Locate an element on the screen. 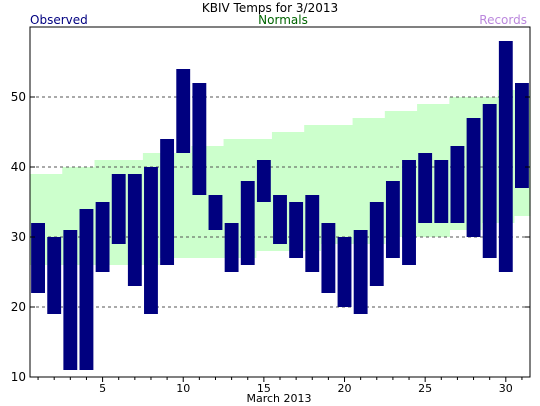 The width and height of the screenshot is (540, 406). x-tick-label-5: 5 is located at coordinates (102, 388).